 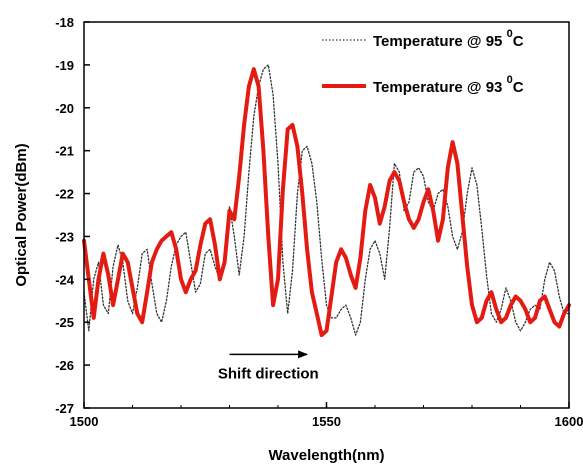 What do you see at coordinates (440, 87) in the screenshot?
I see `legend-label-text: Temperature @ 93` at bounding box center [440, 87].